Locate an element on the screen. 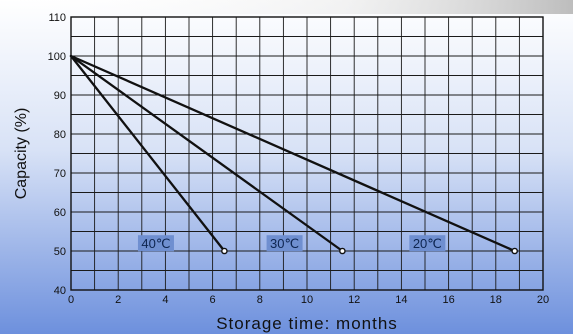  x-tick-label: 12 is located at coordinates (354, 300).